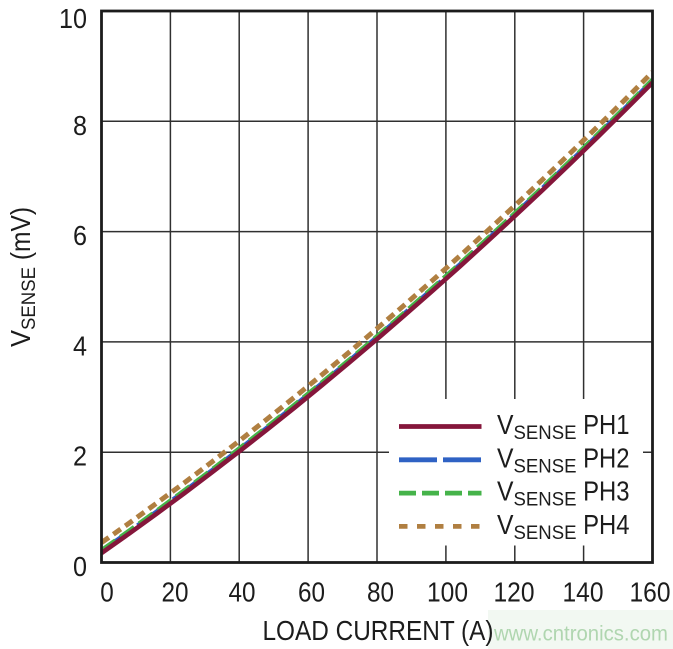 The height and width of the screenshot is (649, 673). Describe the element at coordinates (563, 526) in the screenshot. I see `svg-text: VSENSE PH4` at that location.